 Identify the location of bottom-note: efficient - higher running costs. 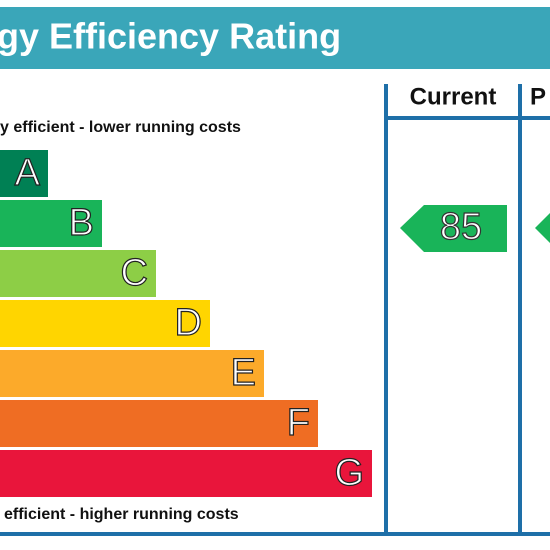
(121, 514).